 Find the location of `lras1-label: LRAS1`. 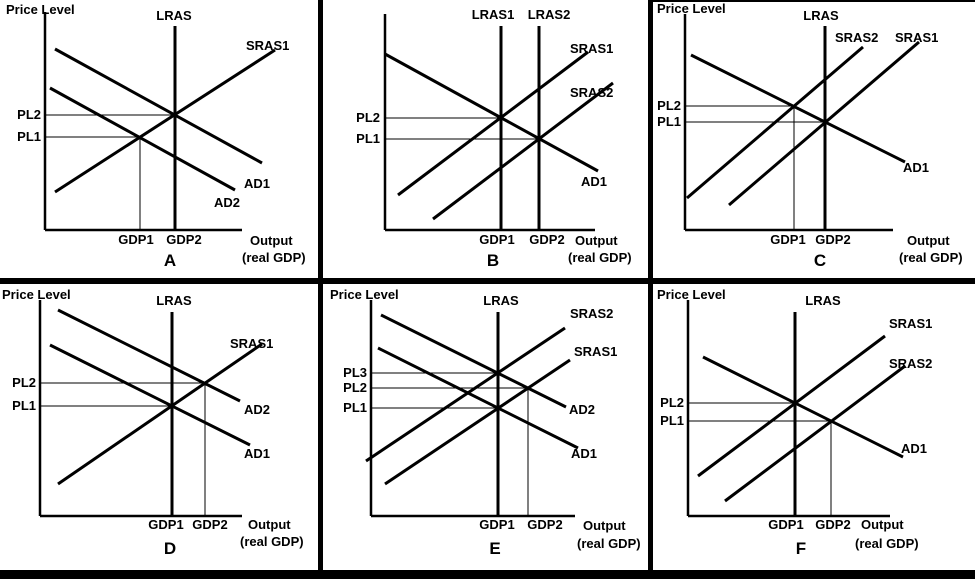

lras1-label: LRAS1 is located at coordinates (493, 14).